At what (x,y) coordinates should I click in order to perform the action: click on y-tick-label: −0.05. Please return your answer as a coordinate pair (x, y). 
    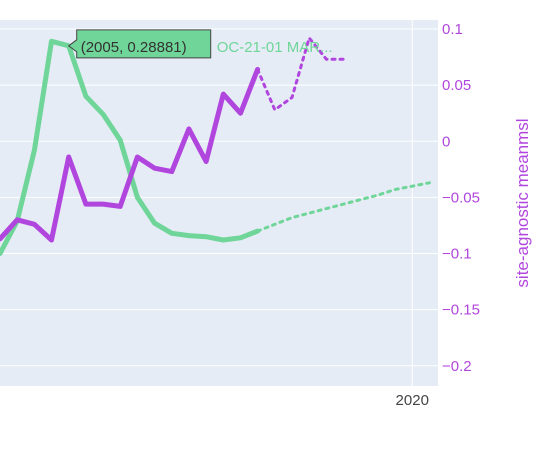
    Looking at the image, I should click on (461, 197).